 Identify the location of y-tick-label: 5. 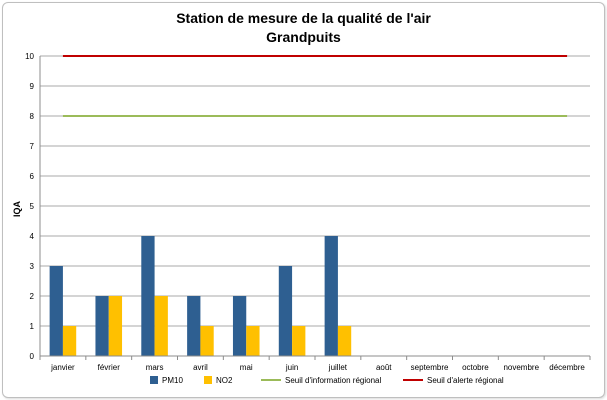
(32, 206).